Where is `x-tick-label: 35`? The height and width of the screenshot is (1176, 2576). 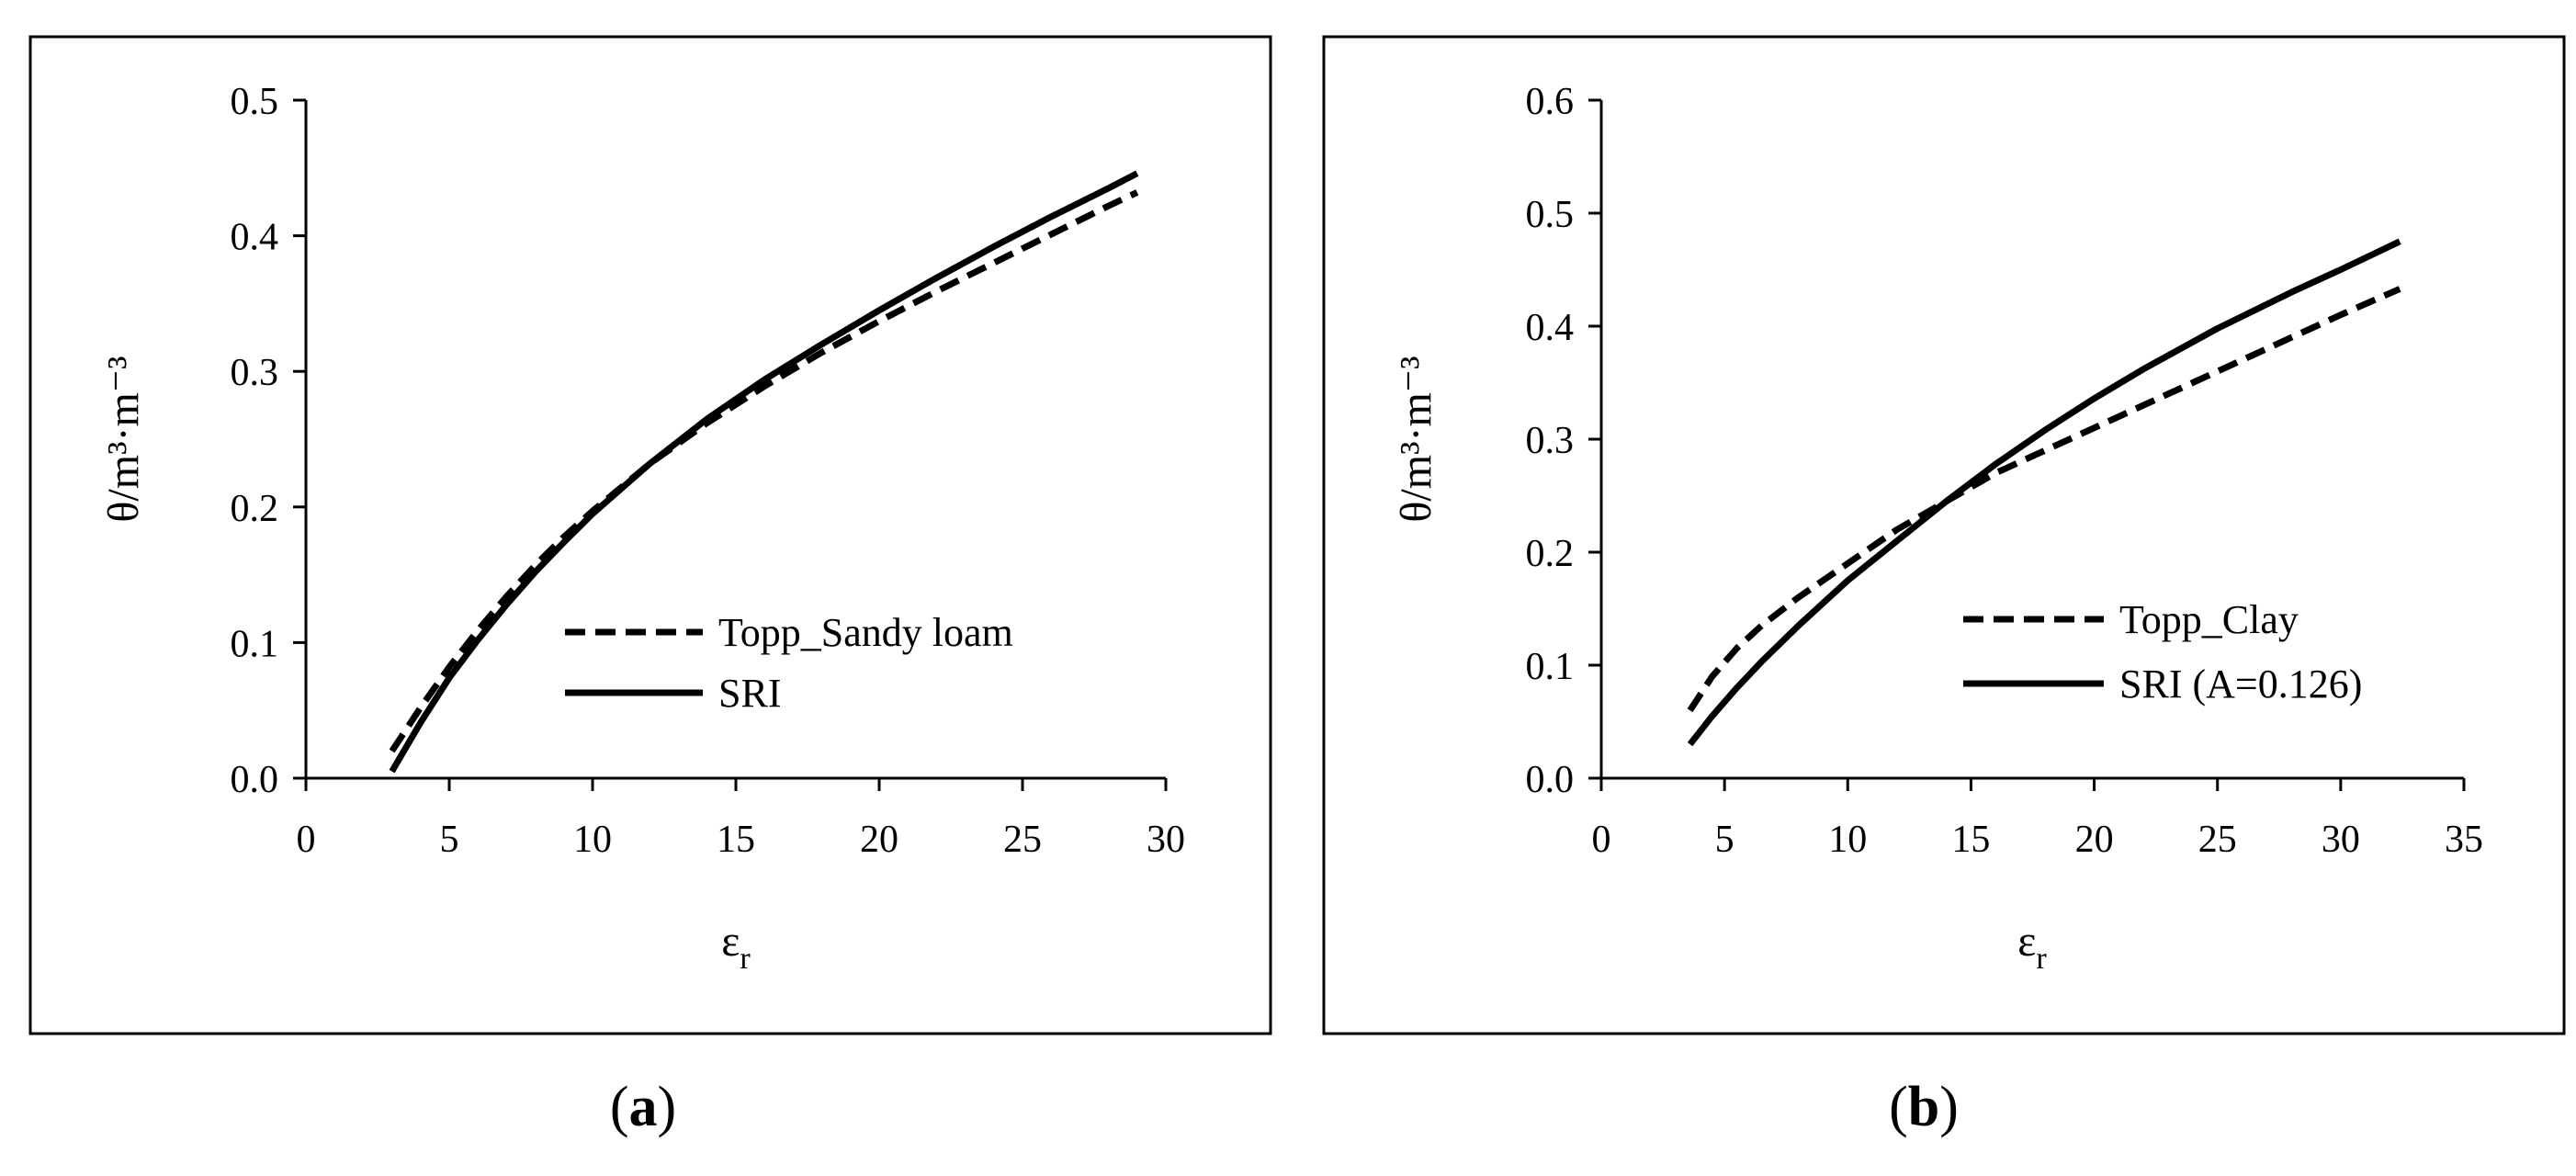
x-tick-label: 35 is located at coordinates (2464, 840).